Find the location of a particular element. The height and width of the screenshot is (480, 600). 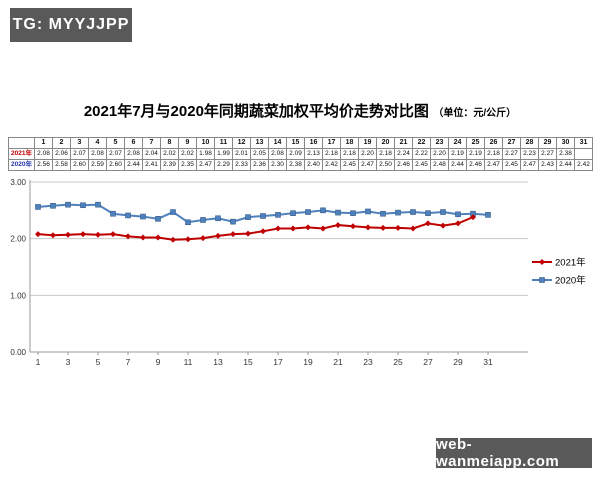

day-header-cell: 22 is located at coordinates (421, 143).